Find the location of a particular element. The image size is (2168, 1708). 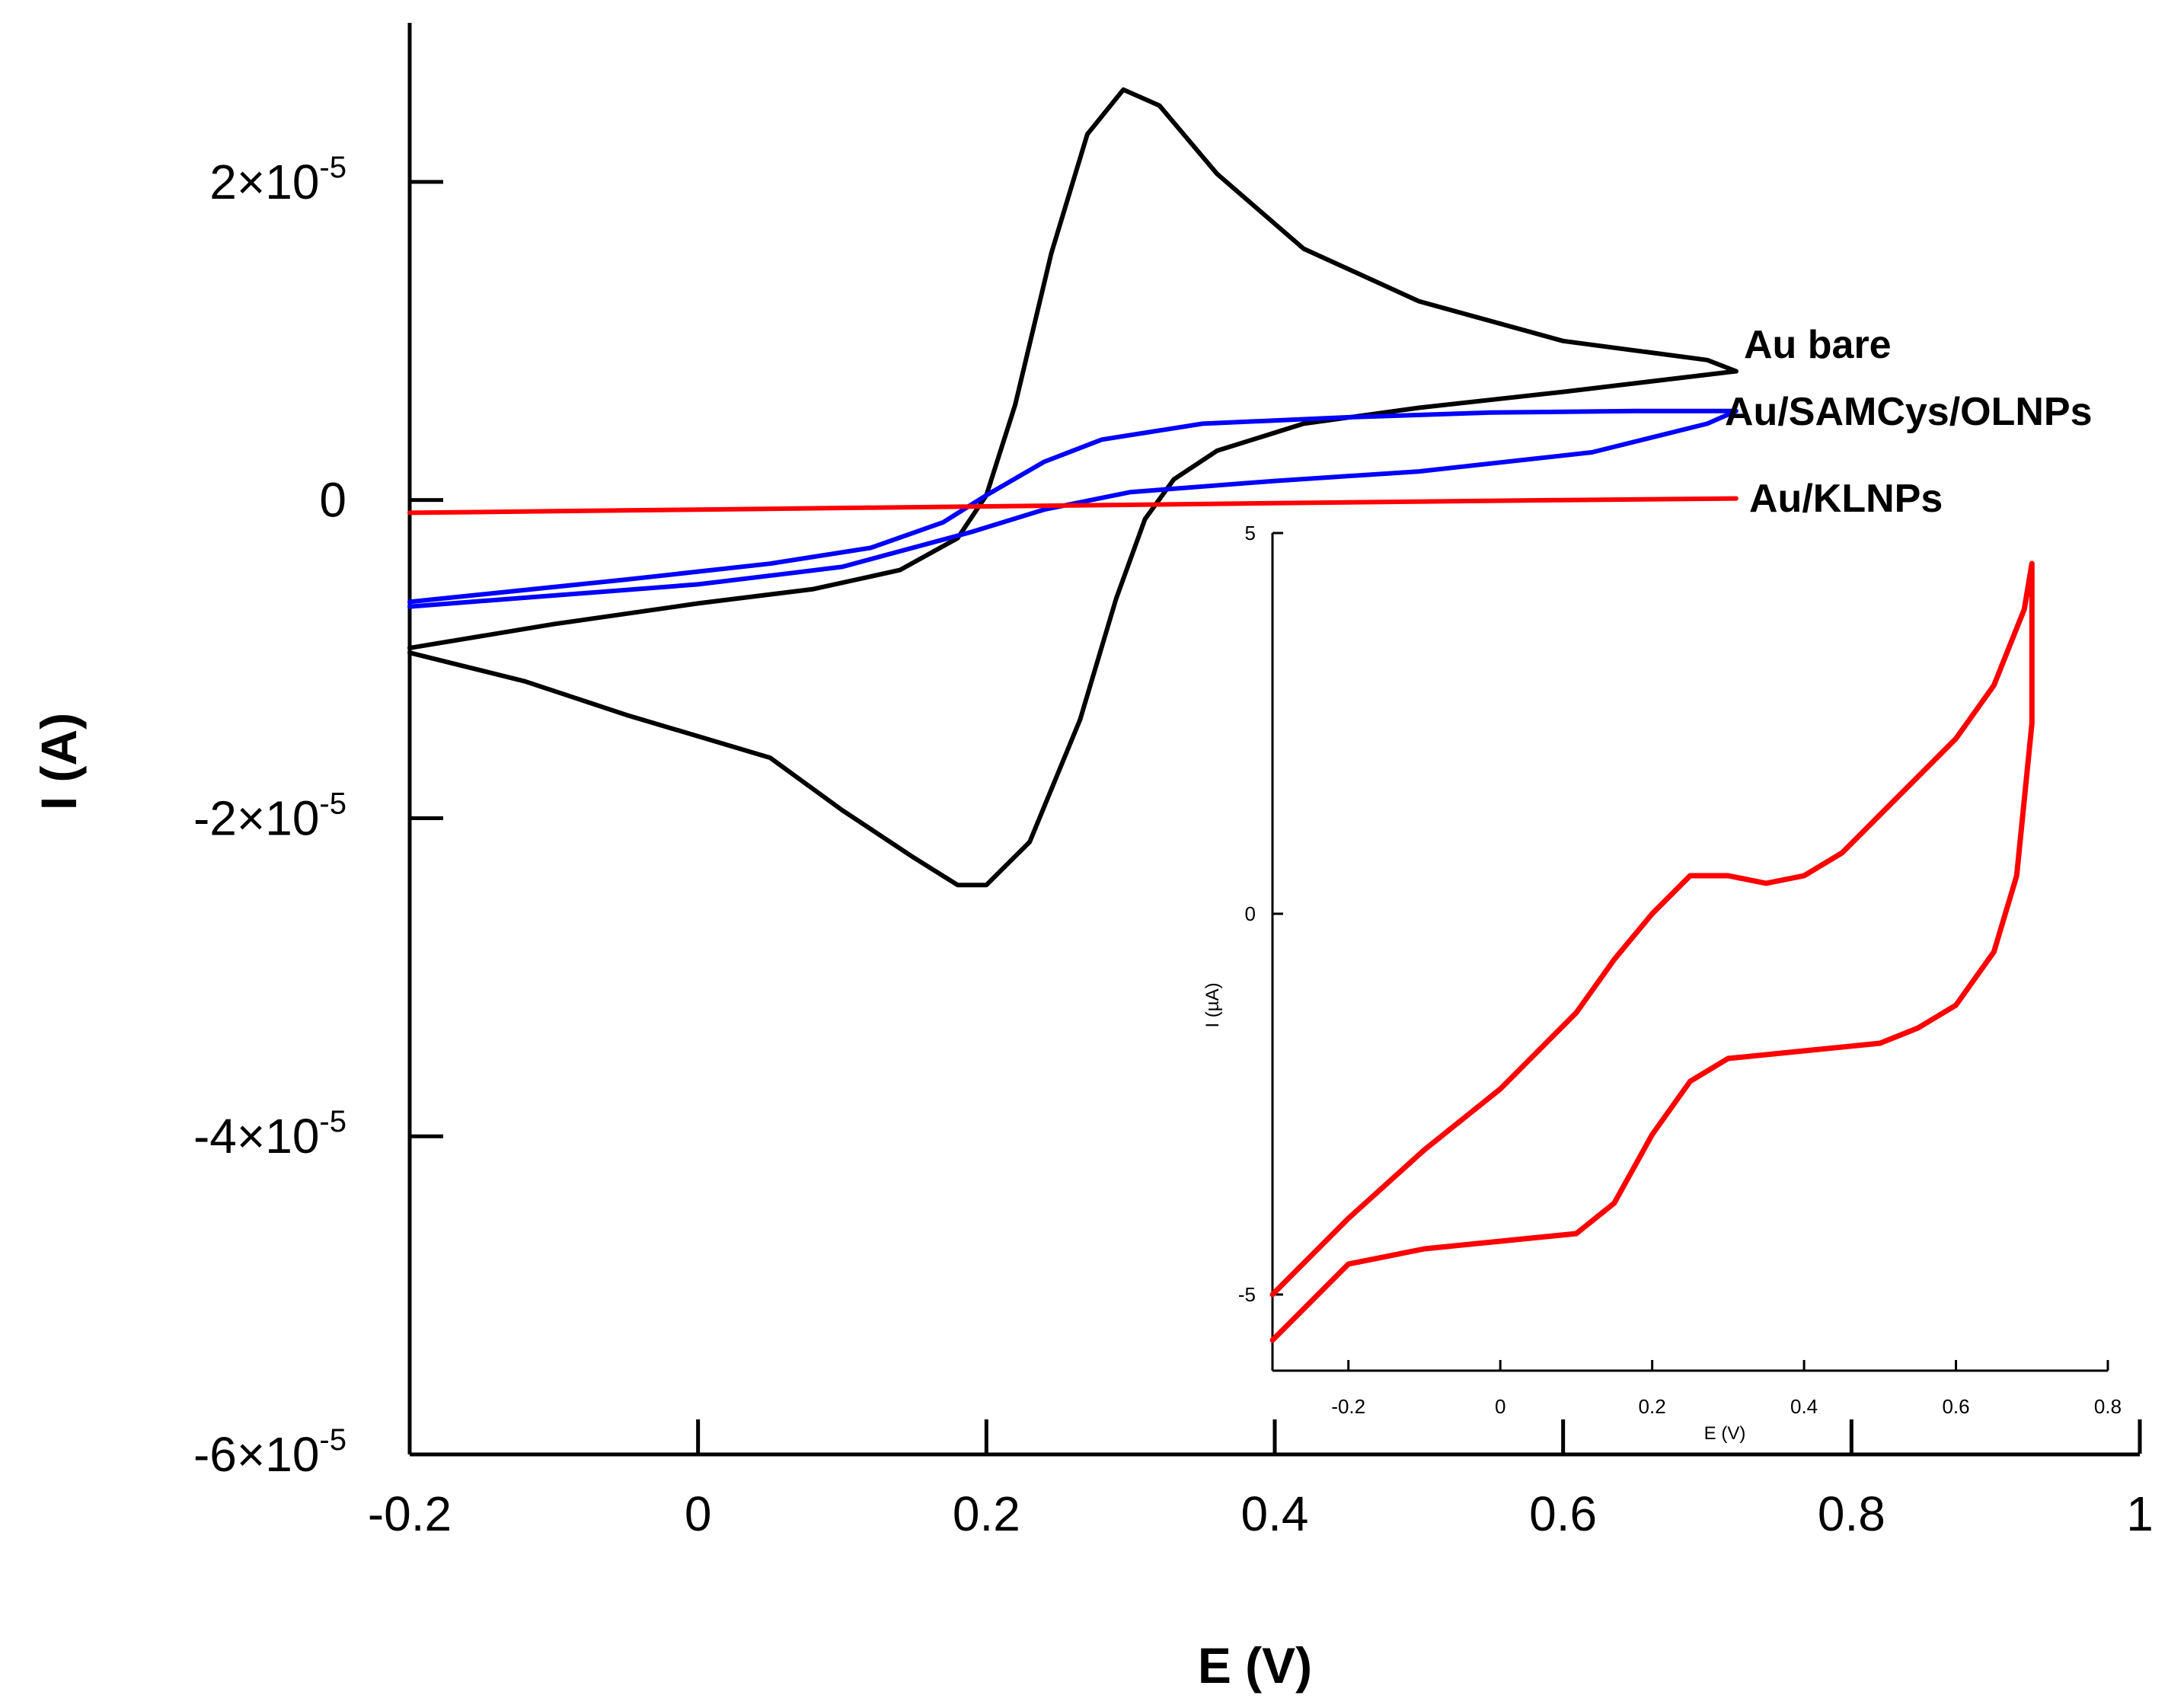

main-x-ticks: -0.2 0 0.2 0.4 0.6 0.8 1 is located at coordinates (1261, 1480).